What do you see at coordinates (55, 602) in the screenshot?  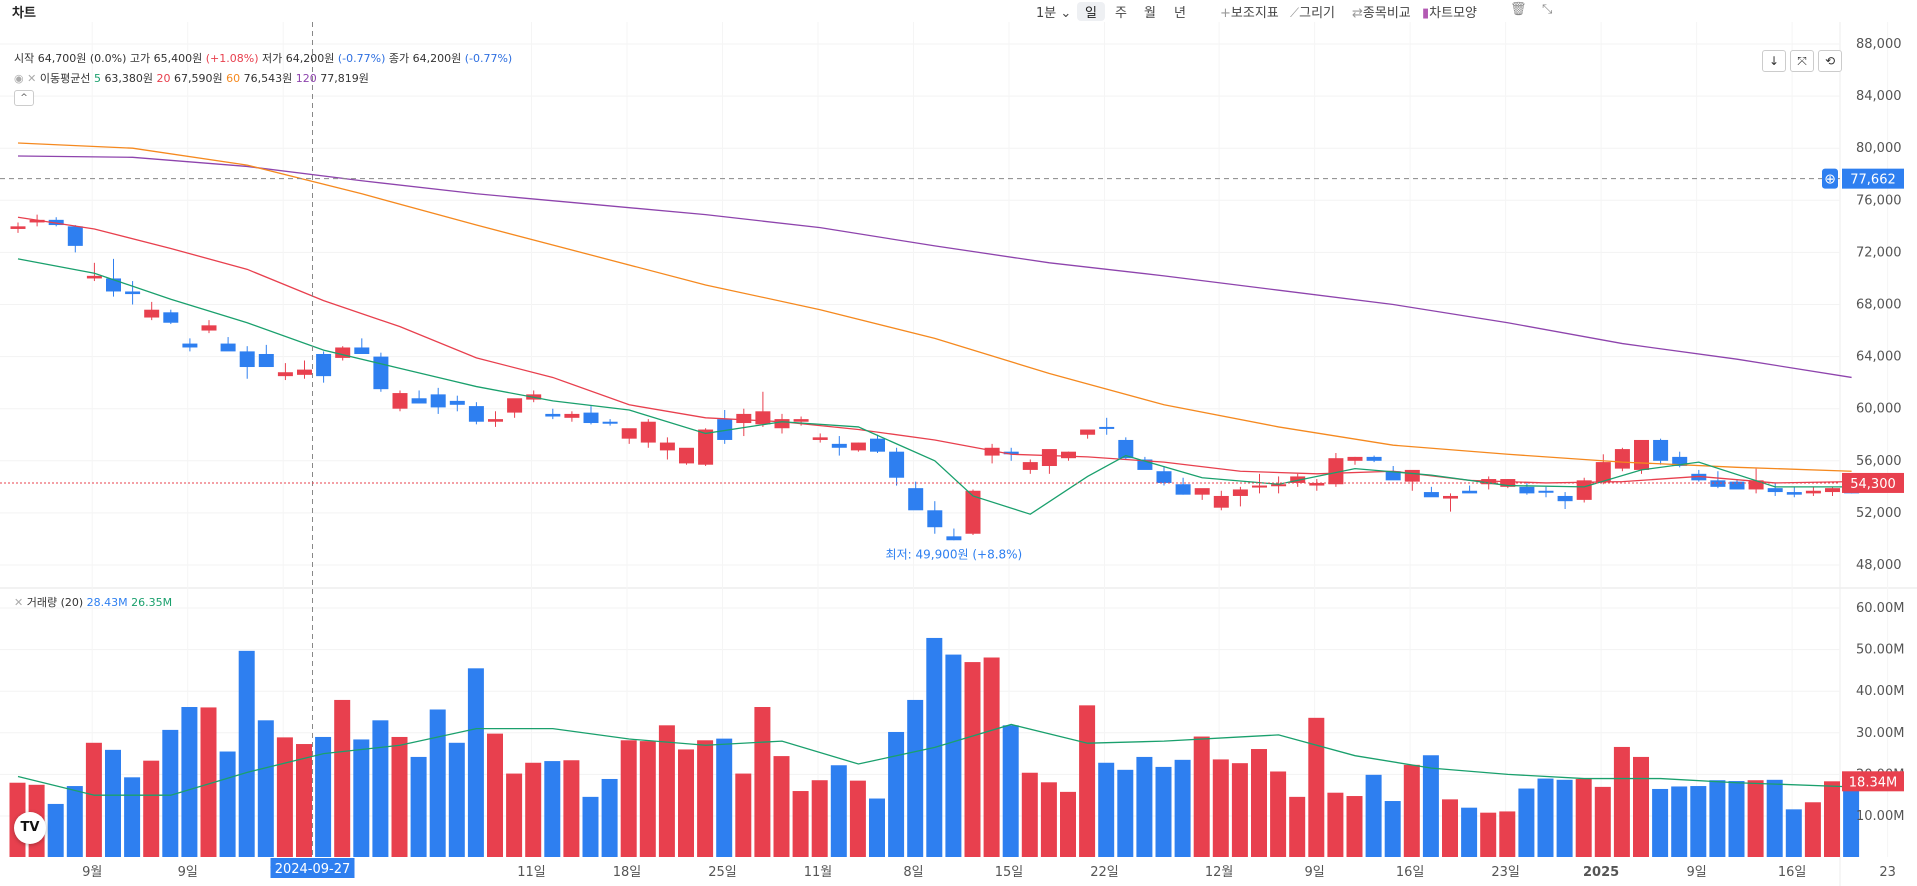 I see `volume-legend-label: 거래량 (20)` at bounding box center [55, 602].